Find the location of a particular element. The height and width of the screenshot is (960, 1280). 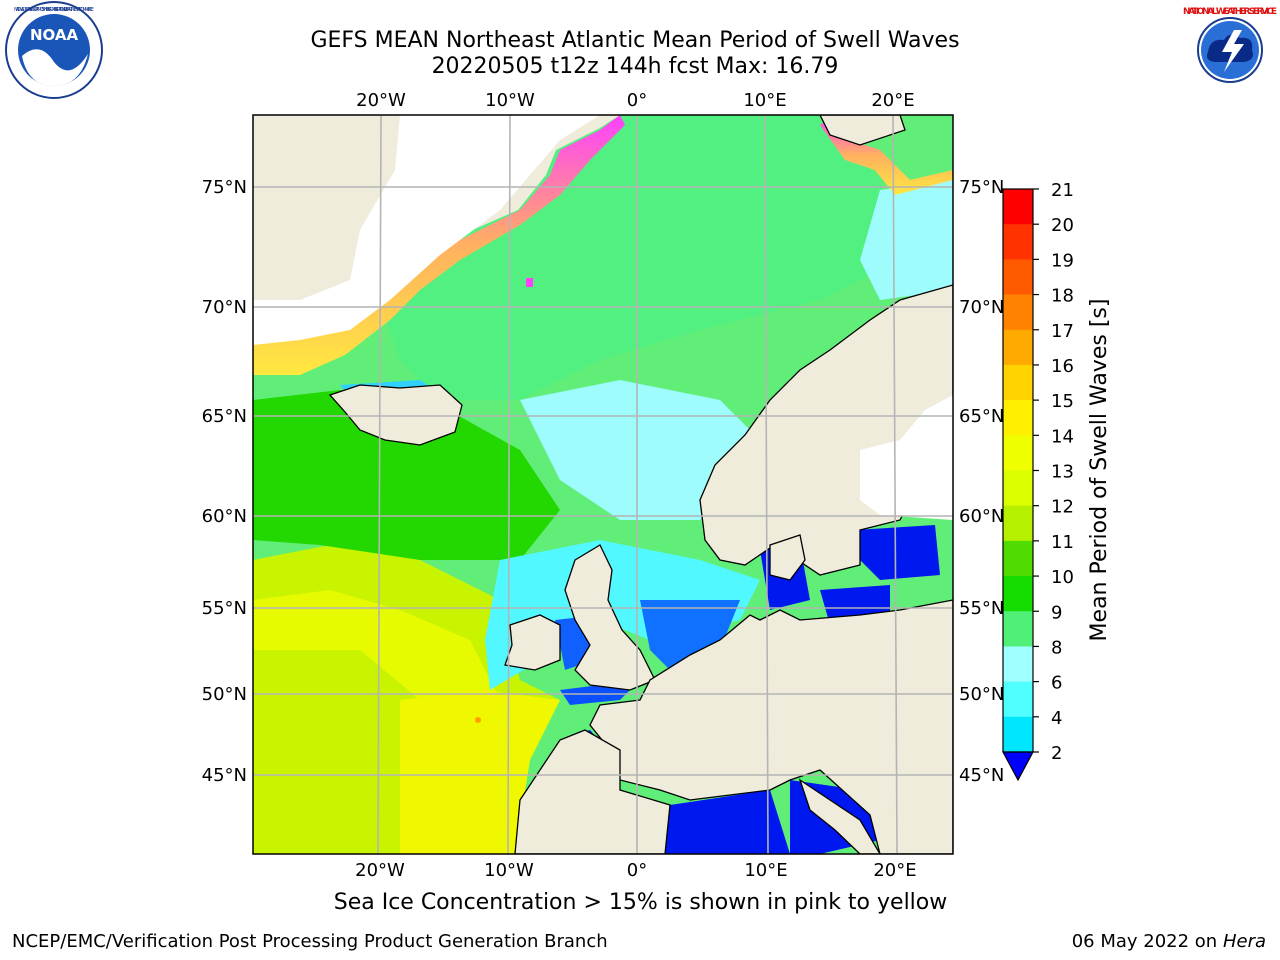

colorbar-tick-label: 14 is located at coordinates (1062, 436).